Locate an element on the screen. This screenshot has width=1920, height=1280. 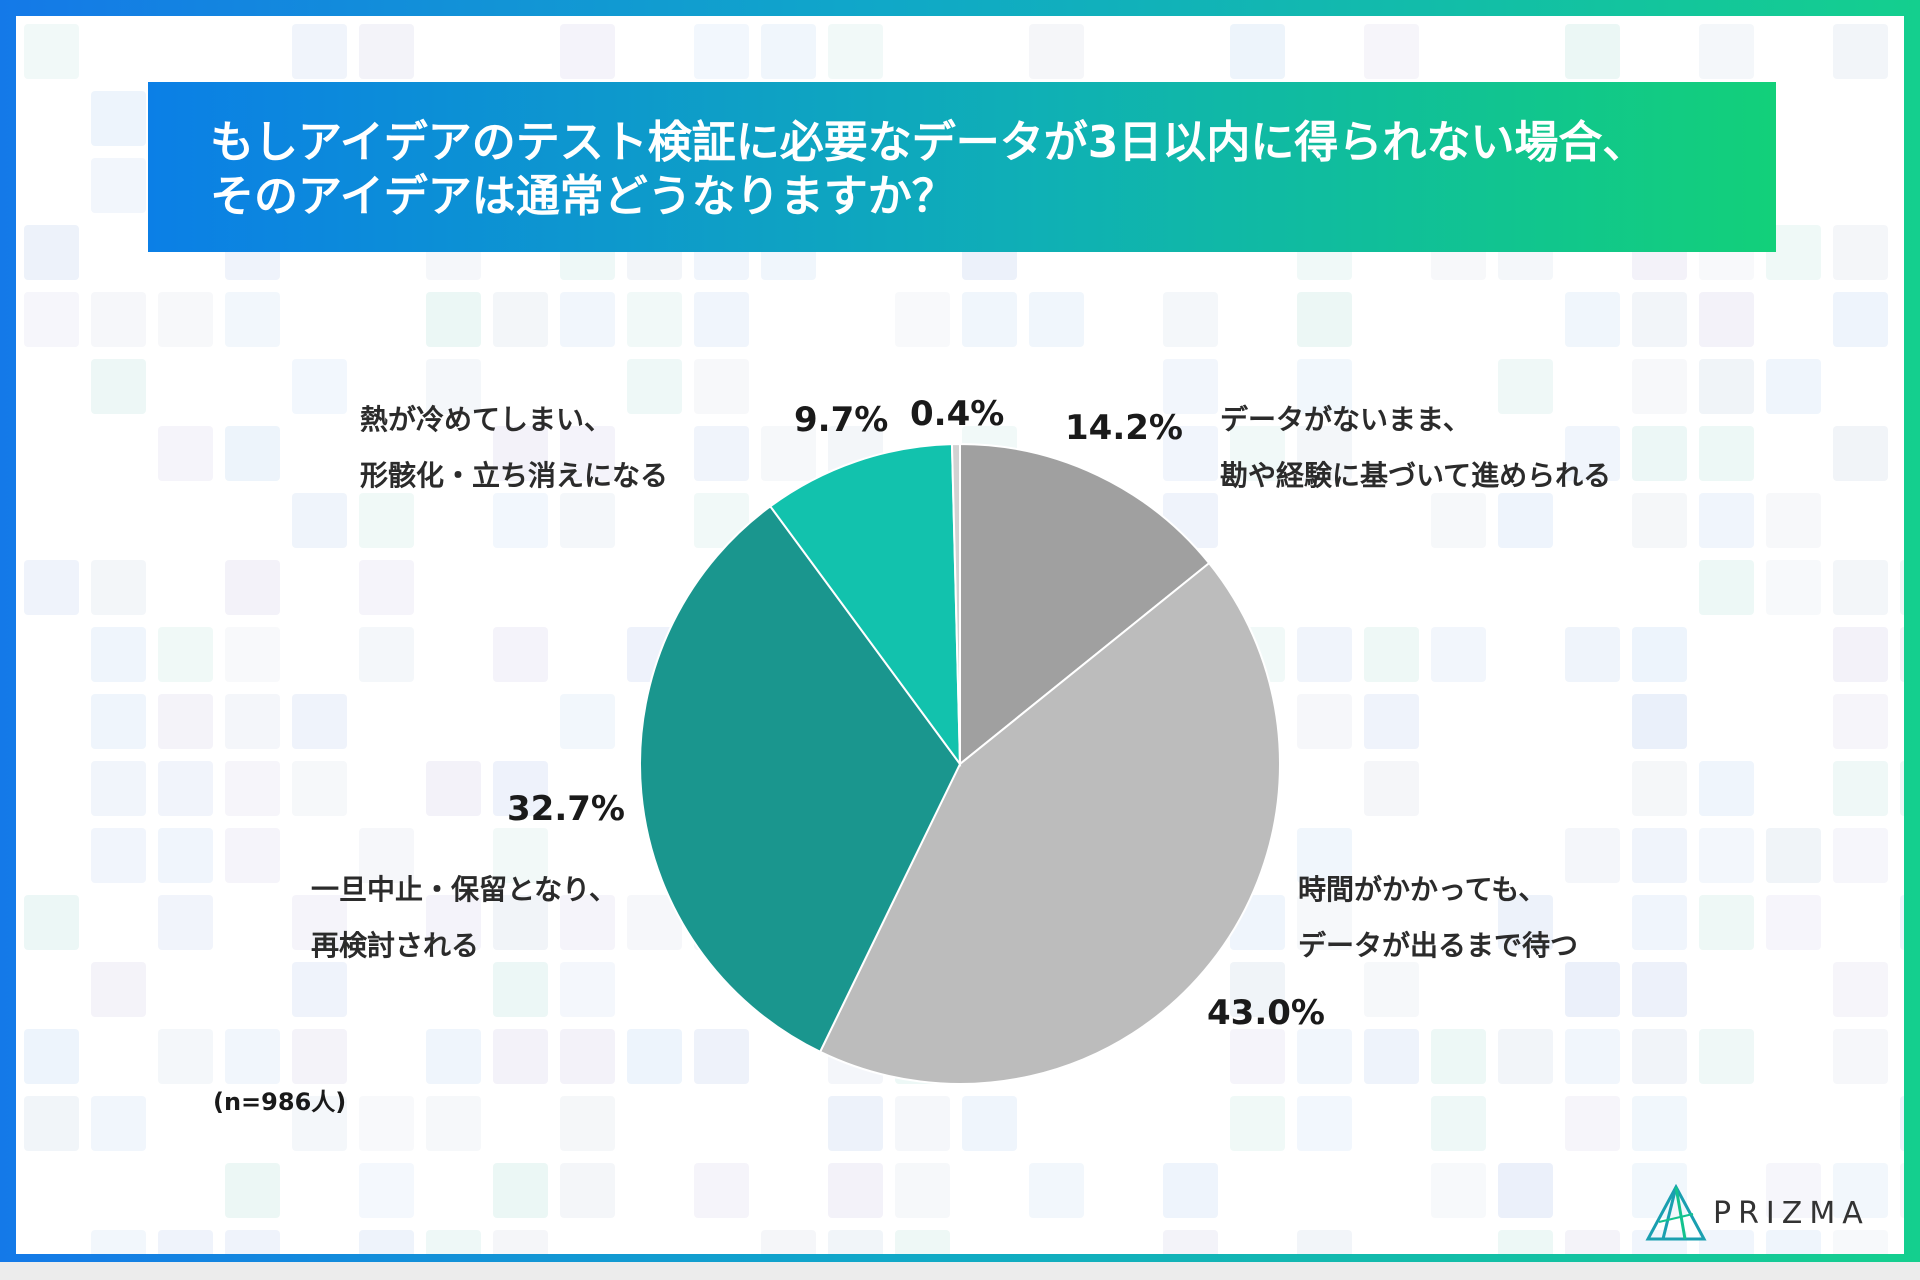
title-line-2: そのアイデアは通常どうなりますか？ is located at coordinates (583, 196).